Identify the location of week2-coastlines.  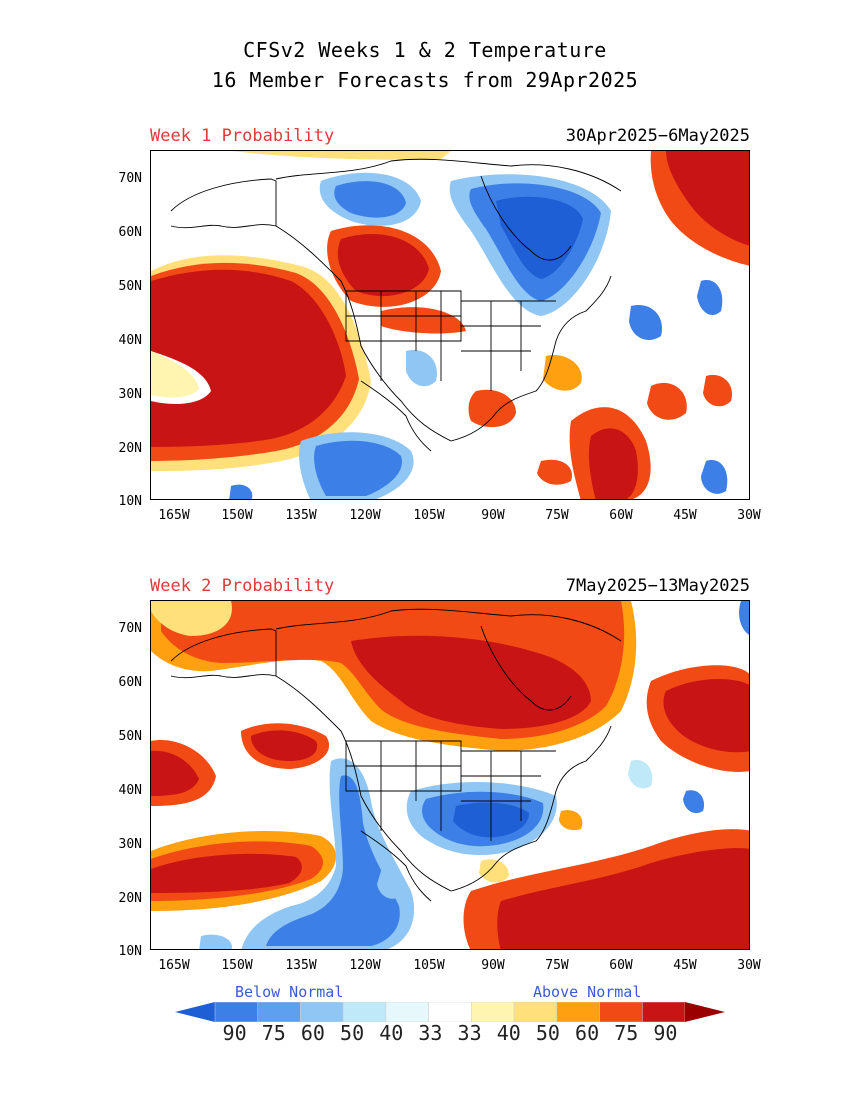
(396, 755).